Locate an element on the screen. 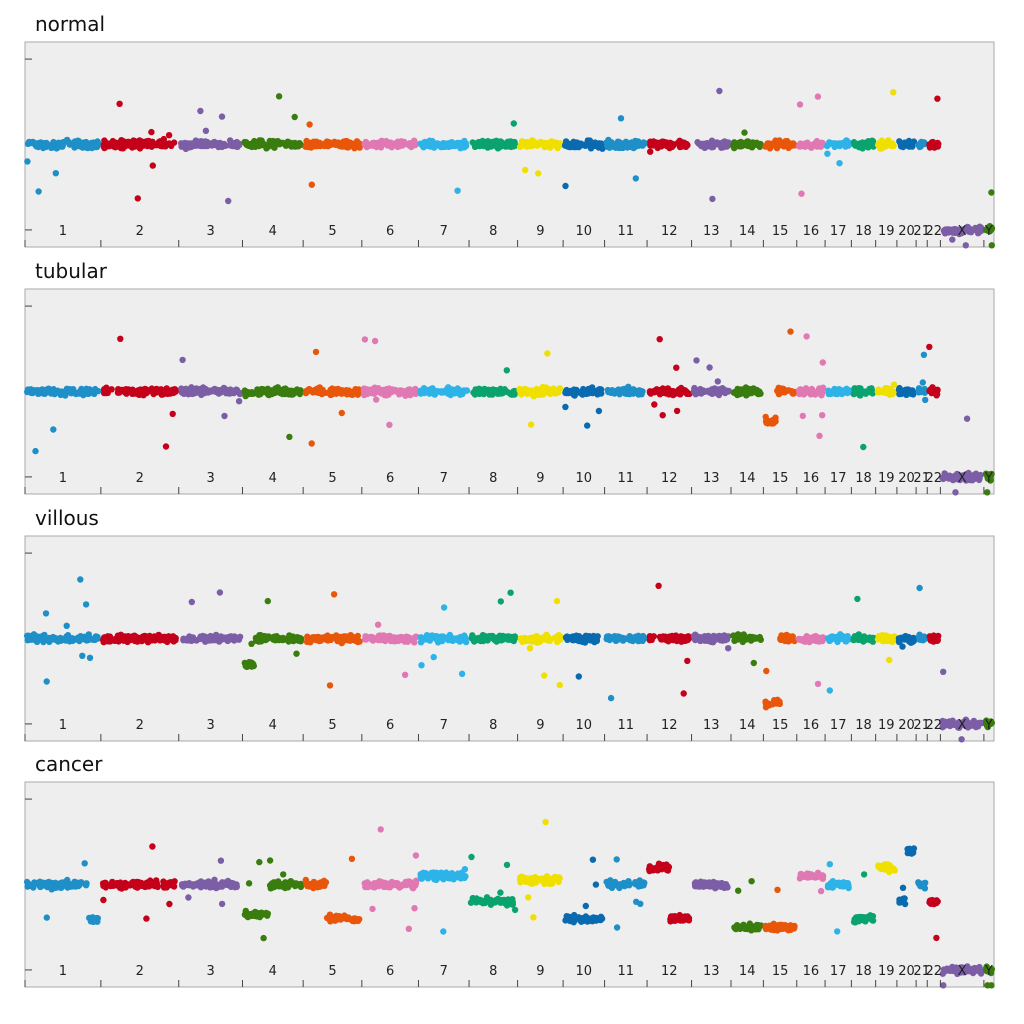 This screenshot has height=1024, width=1024. chrom-label: 2 is located at coordinates (140, 725).